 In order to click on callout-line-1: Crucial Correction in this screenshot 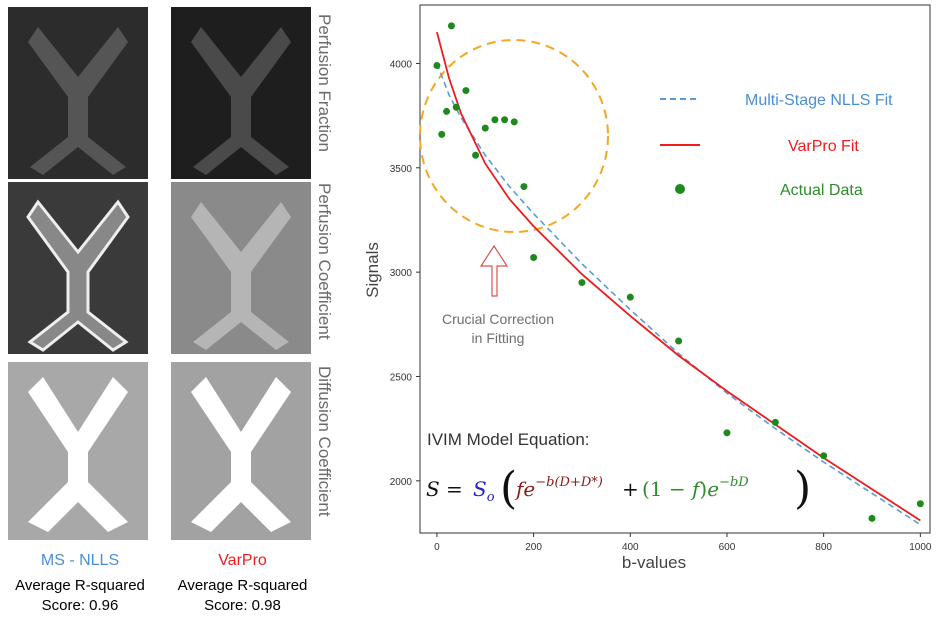, I will do `click(498, 319)`.